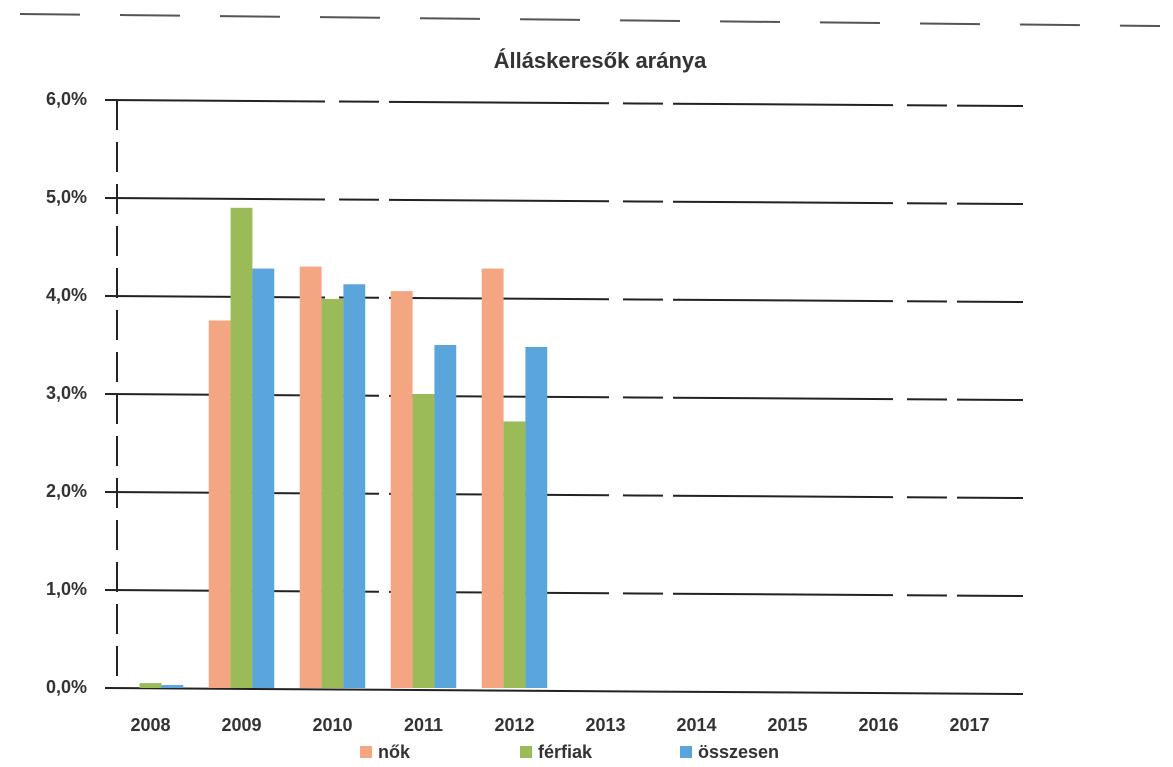 This screenshot has width=1173, height=767. I want to click on legend-label: férfiak, so click(565, 752).